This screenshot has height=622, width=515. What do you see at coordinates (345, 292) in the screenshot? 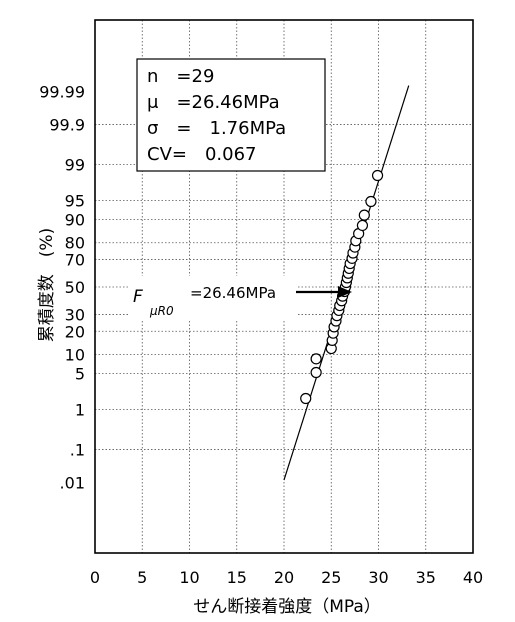
I see `annotation-arrowhead` at bounding box center [345, 292].